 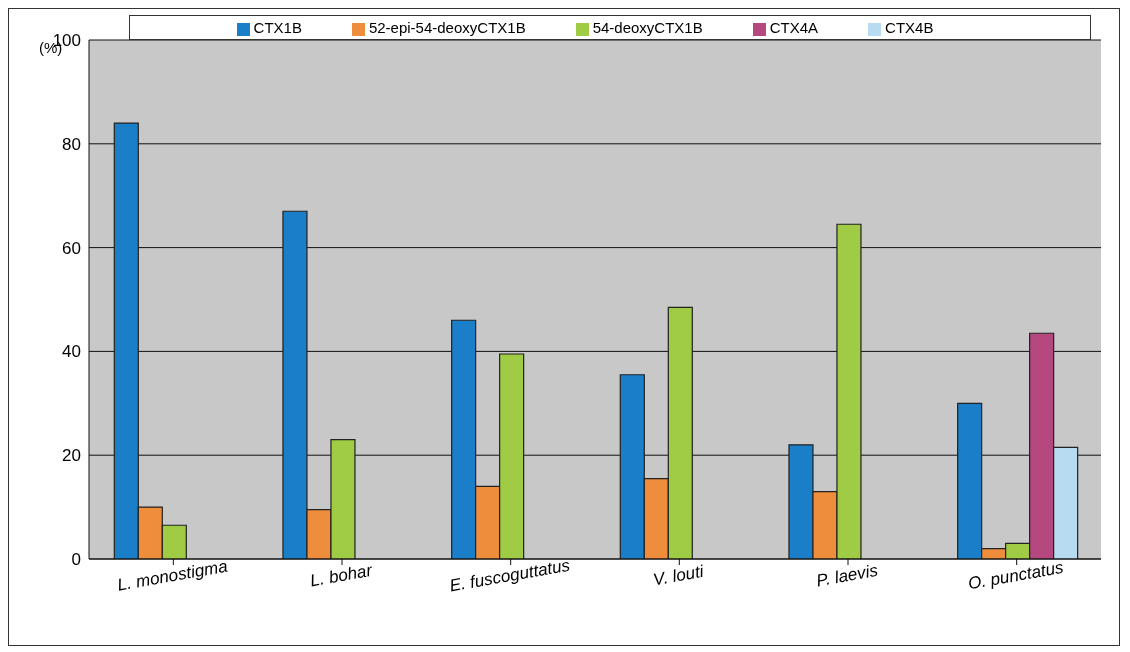 What do you see at coordinates (847, 575) in the screenshot?
I see `x-tick-label: P. laevis` at bounding box center [847, 575].